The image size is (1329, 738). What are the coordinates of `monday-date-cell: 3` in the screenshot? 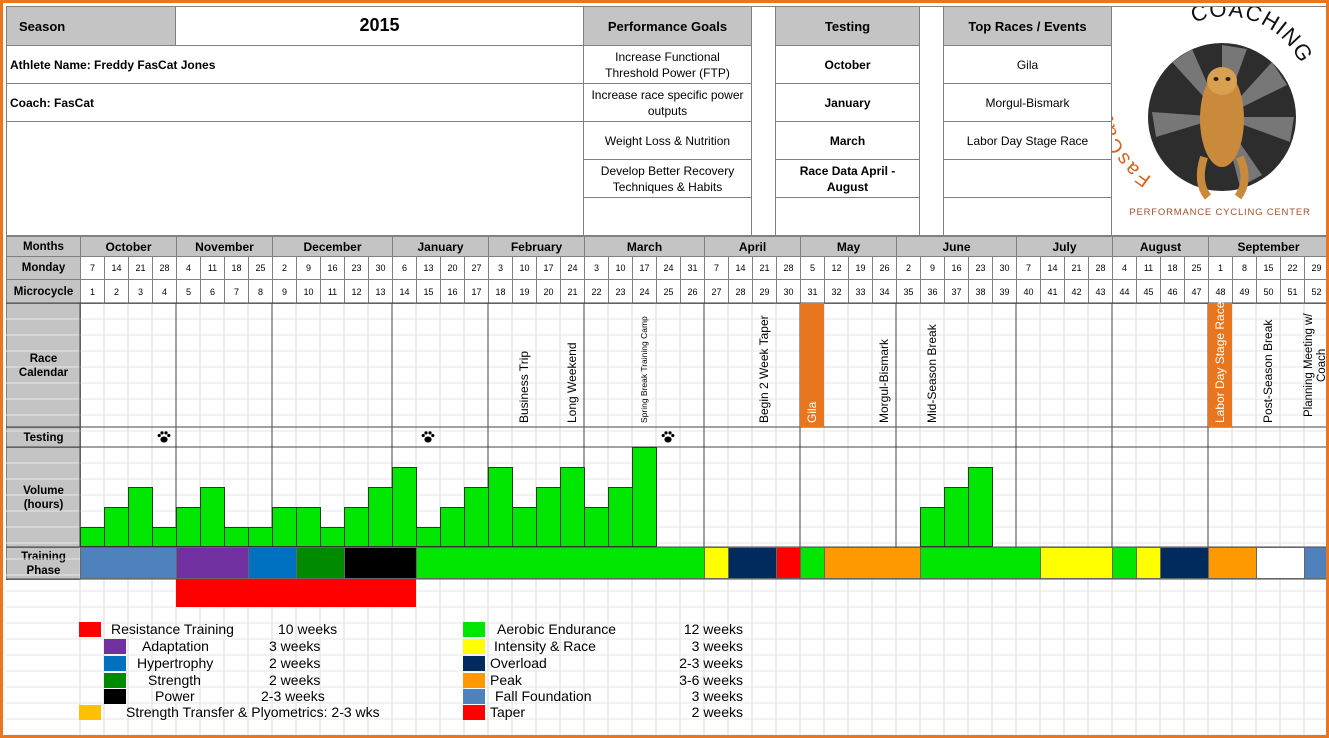 It's located at (596, 268).